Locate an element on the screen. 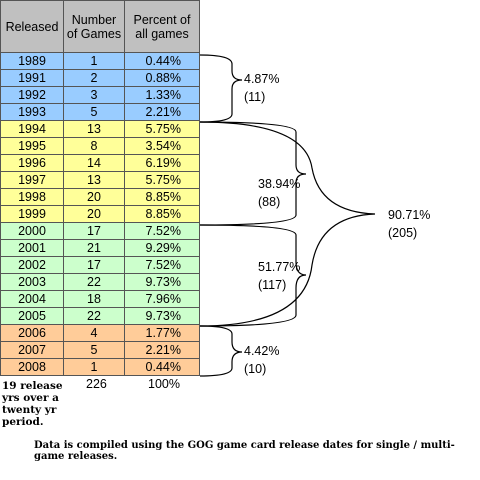 Image resolution: width=480 pixels, height=480 pixels. group-label-2000-2005: 51.77% (117) is located at coordinates (279, 276).